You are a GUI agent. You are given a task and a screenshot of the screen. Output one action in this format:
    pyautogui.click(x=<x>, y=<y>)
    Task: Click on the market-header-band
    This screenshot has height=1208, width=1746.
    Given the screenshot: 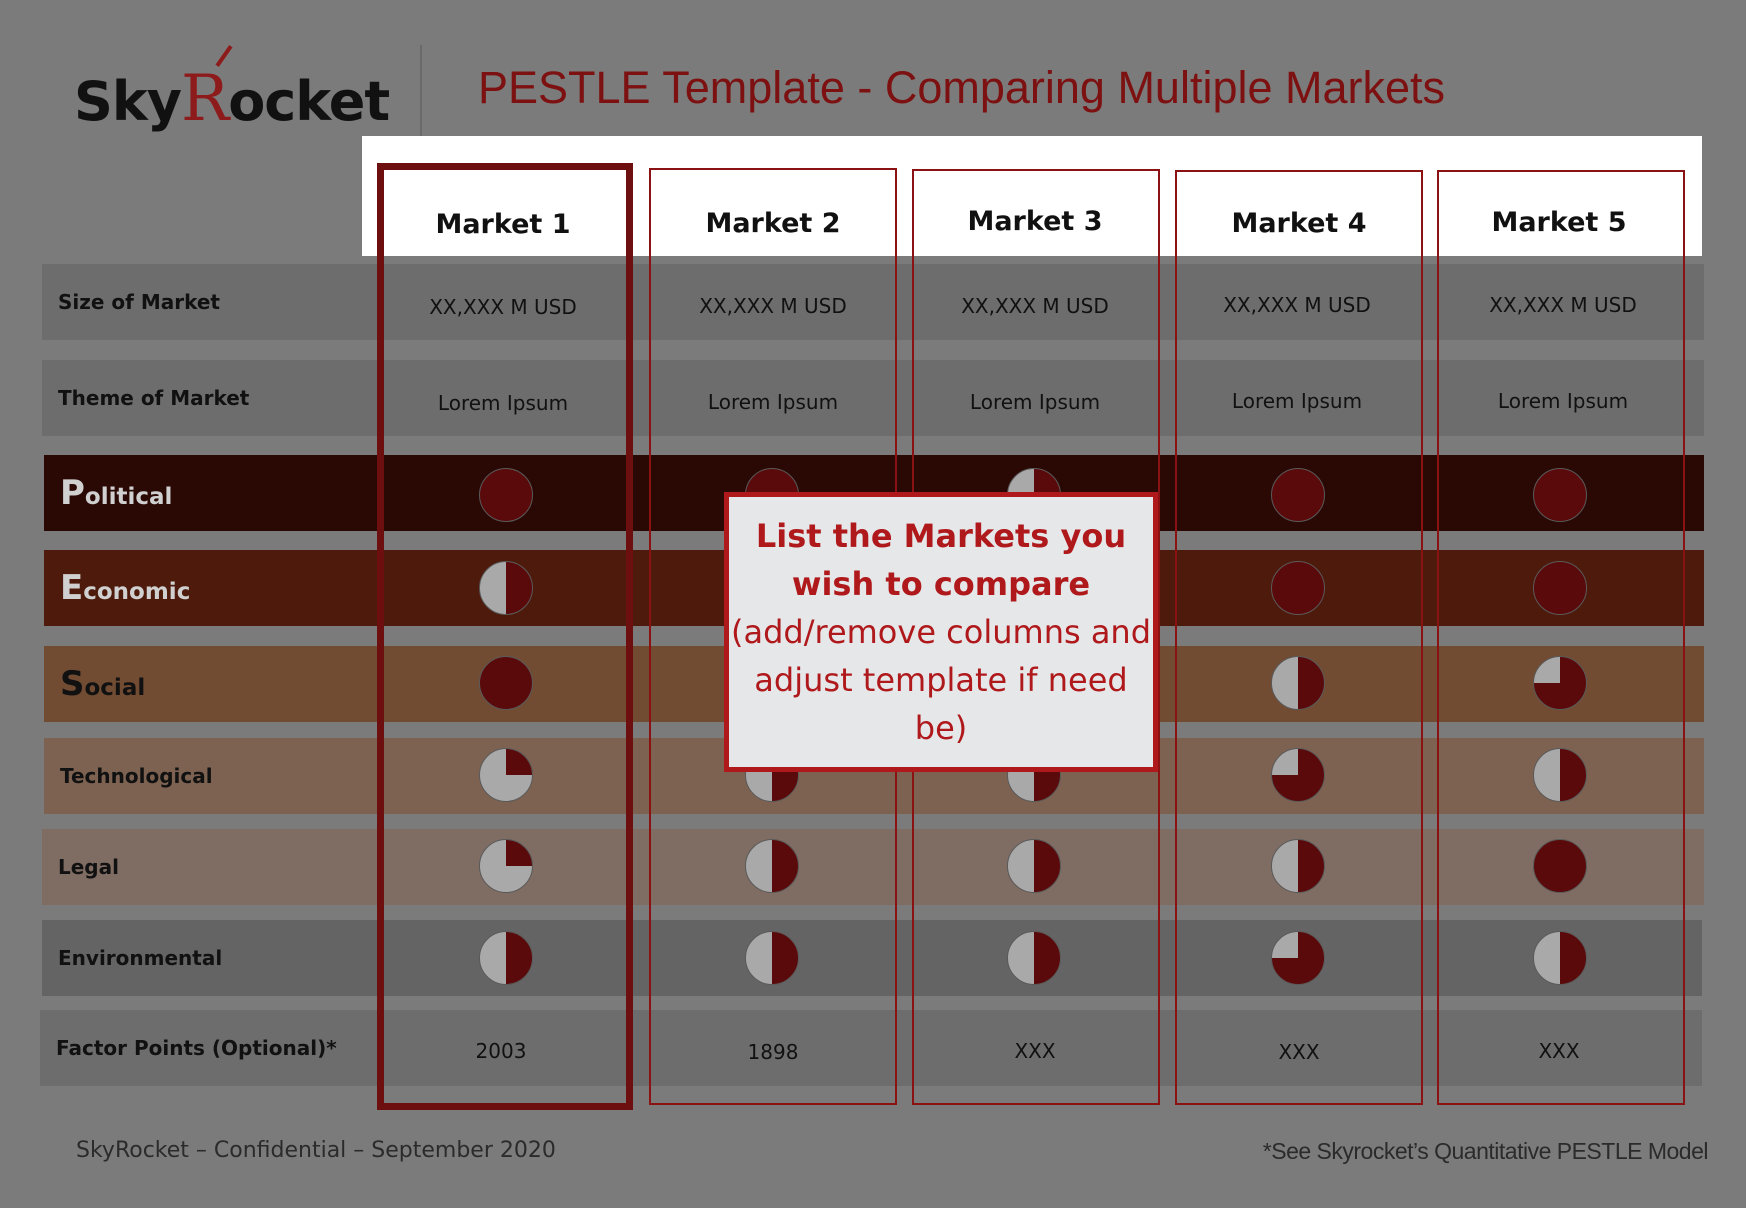 What is the action you would take?
    pyautogui.click(x=1032, y=196)
    